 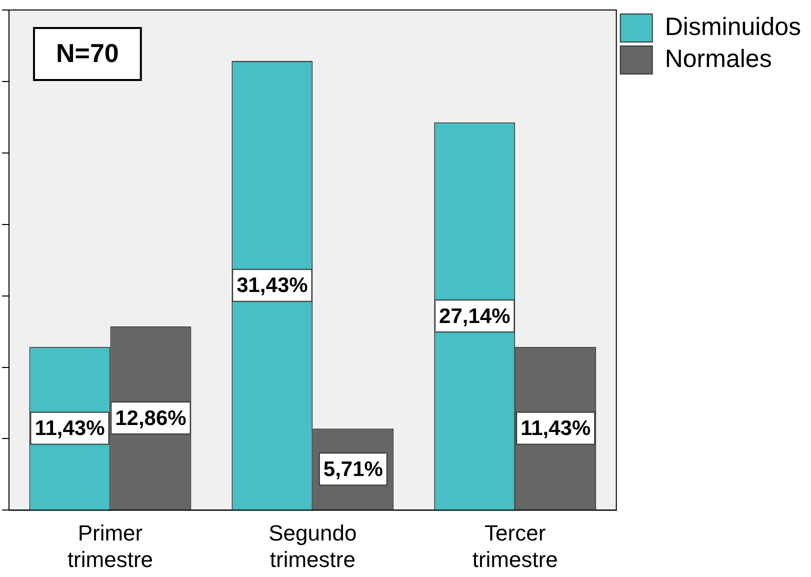 I want to click on legend-label: Normales, so click(x=718, y=58).